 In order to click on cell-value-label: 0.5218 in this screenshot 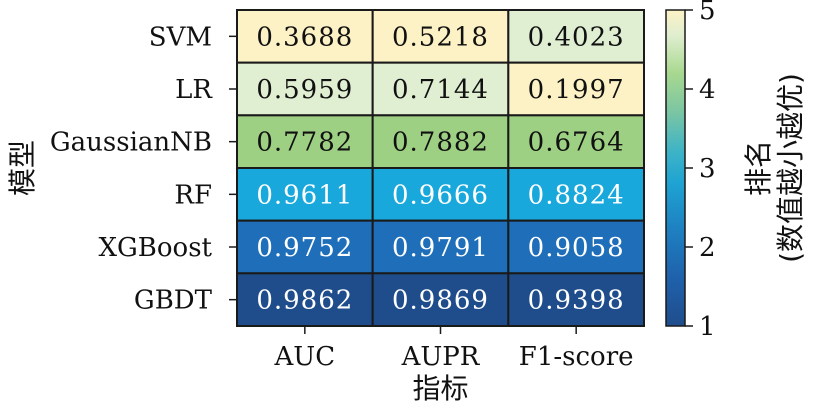, I will do `click(440, 37)`.